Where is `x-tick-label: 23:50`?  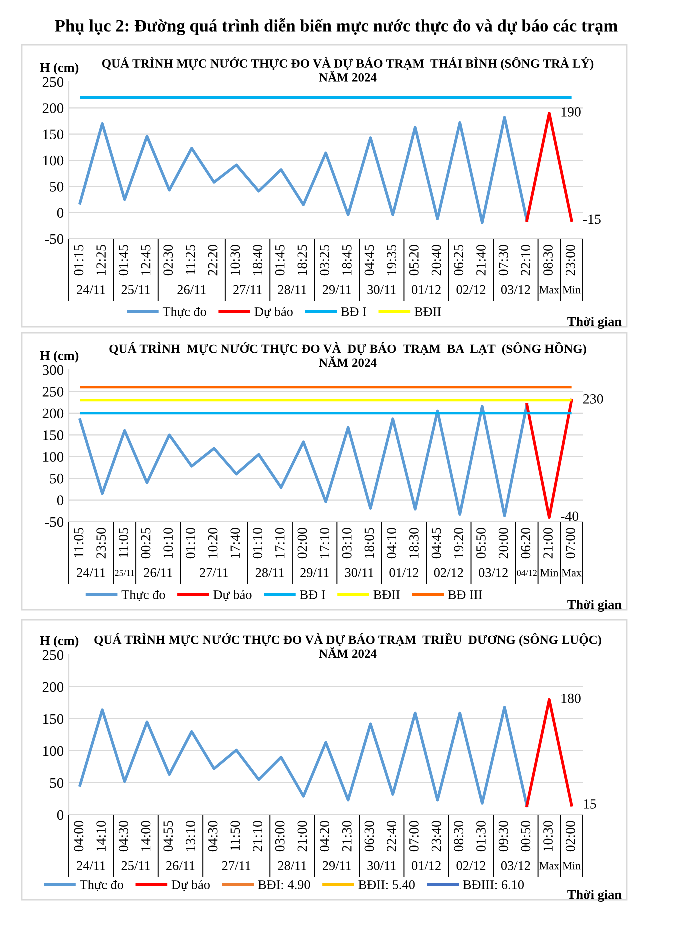 x-tick-label: 23:50 is located at coordinates (101, 543).